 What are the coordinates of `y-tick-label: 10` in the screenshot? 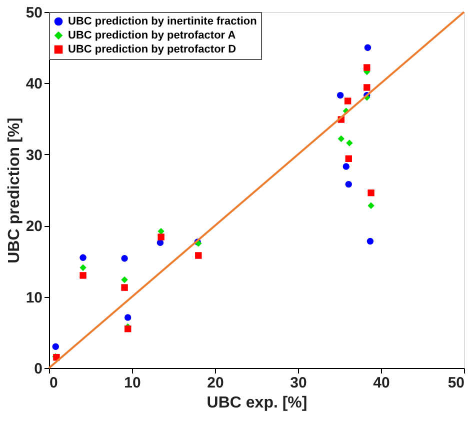 It's located at (34, 297).